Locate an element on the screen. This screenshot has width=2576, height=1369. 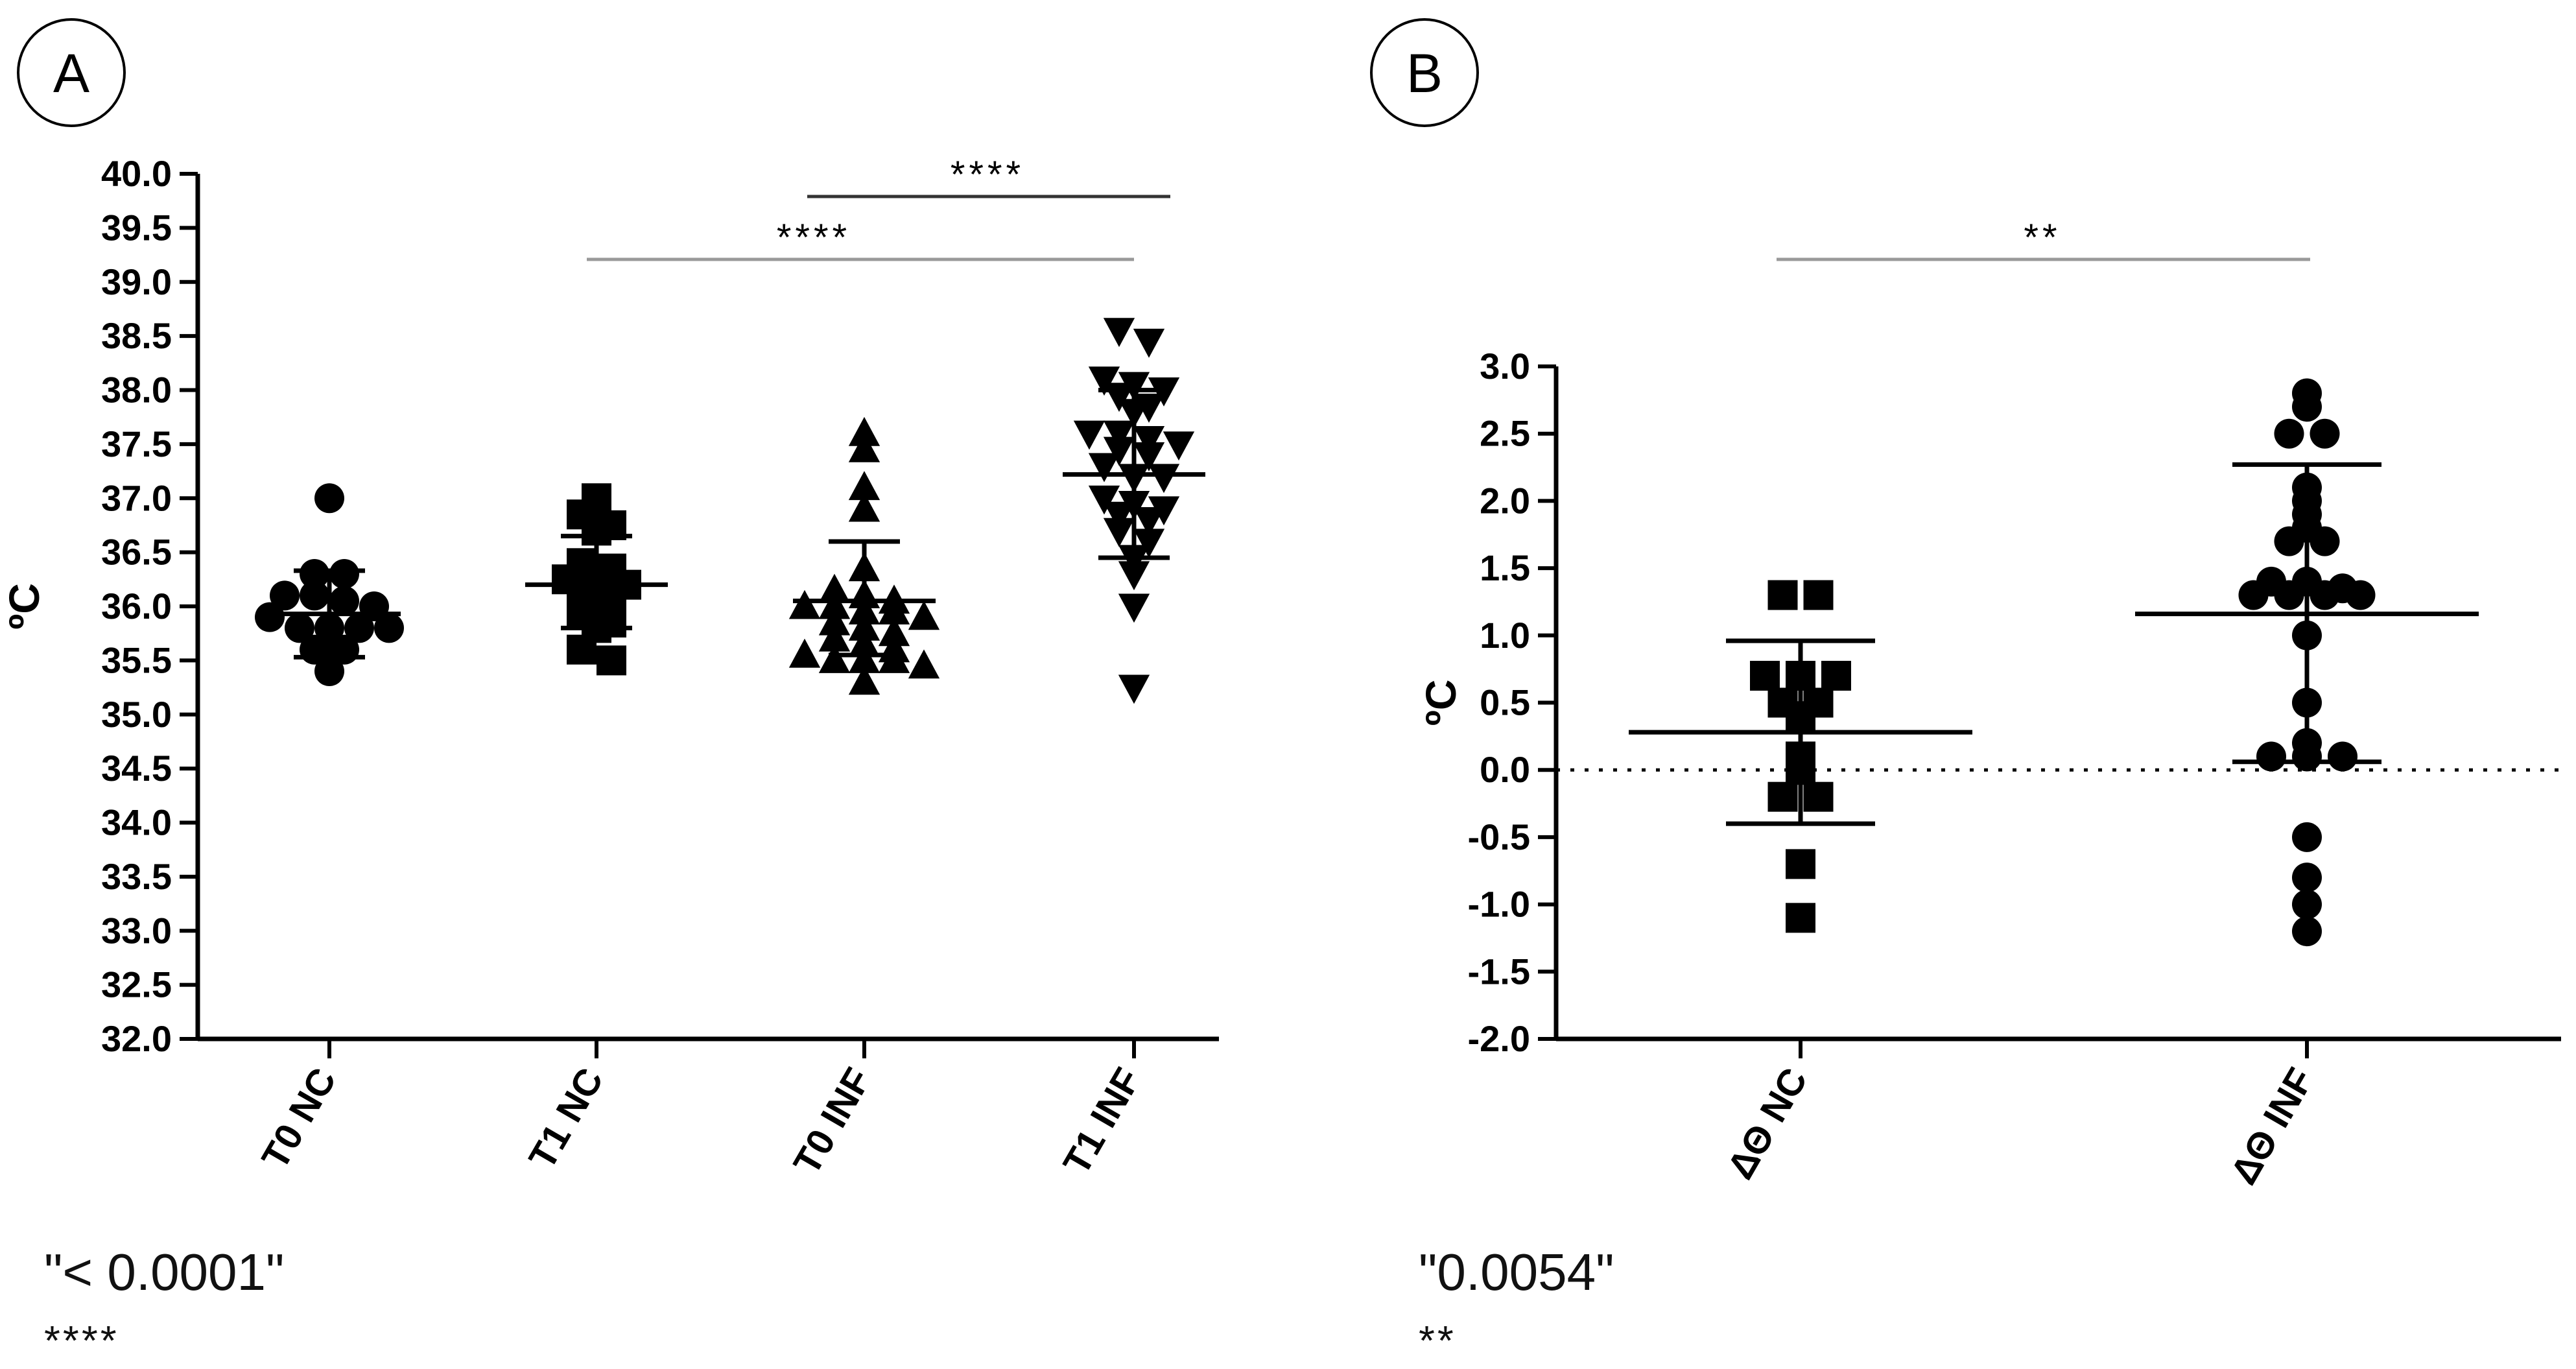
panel-b-y-tick-label: -1.5 is located at coordinates (1499, 971).